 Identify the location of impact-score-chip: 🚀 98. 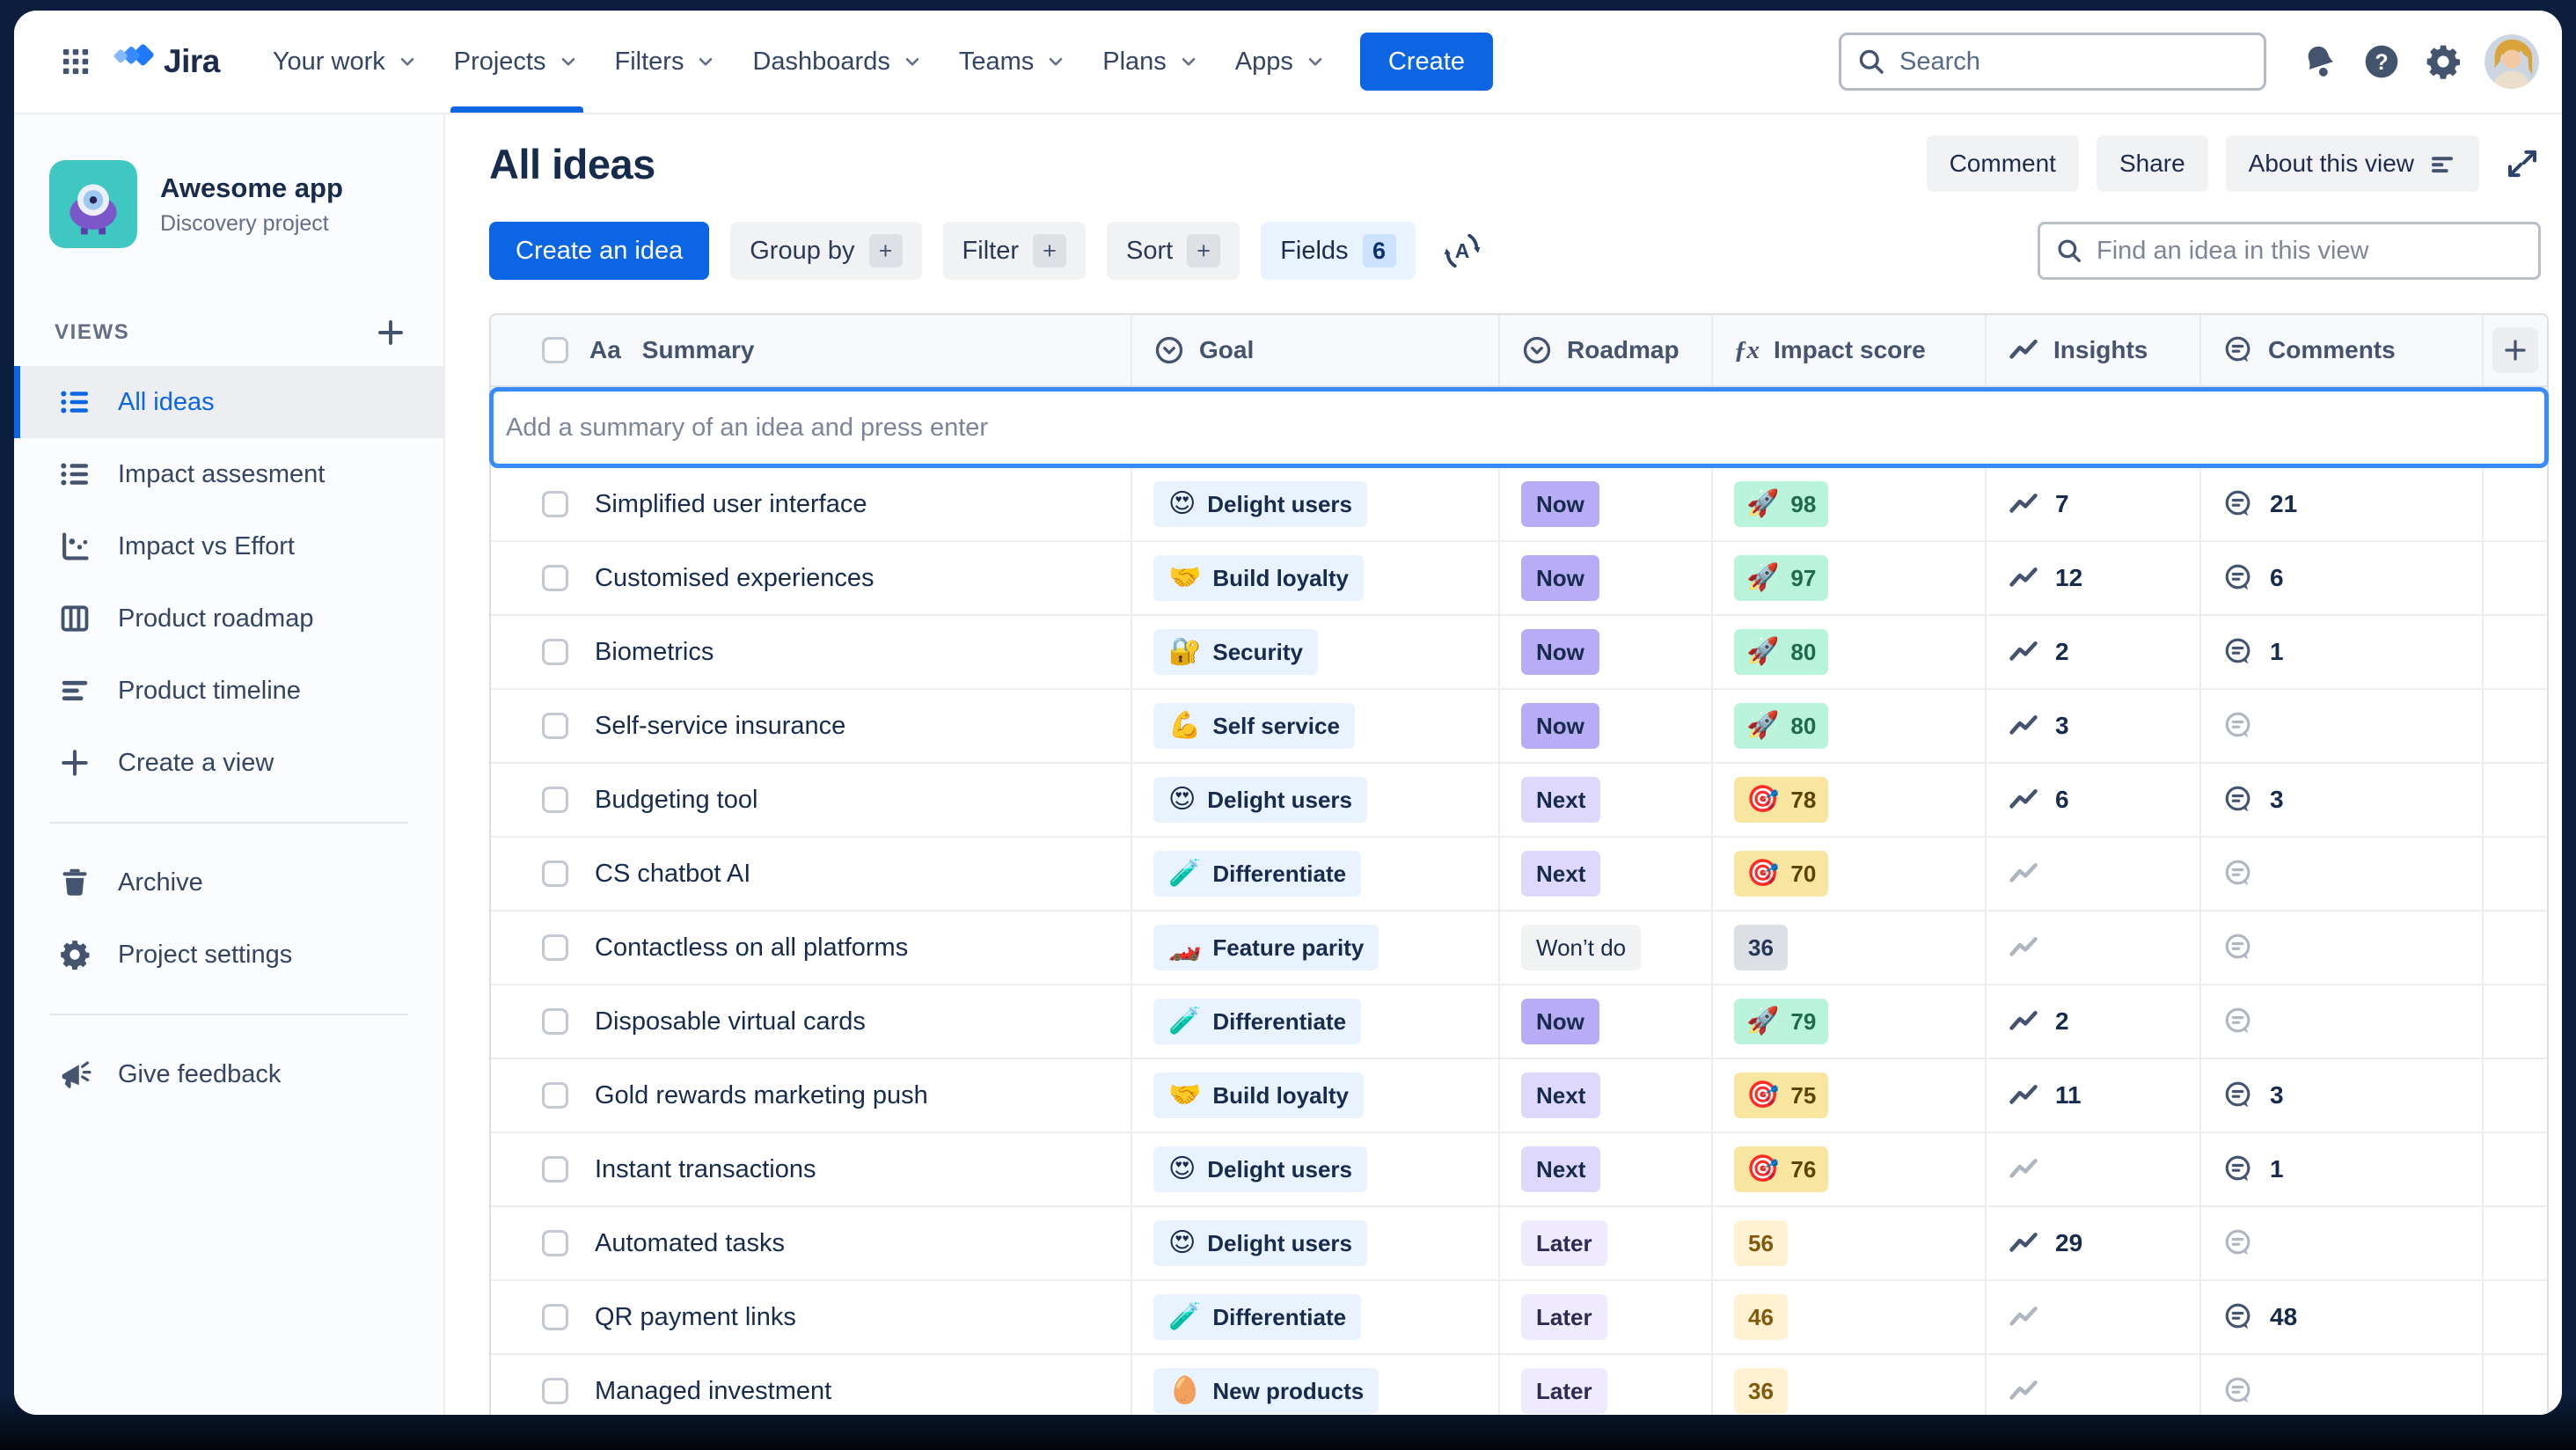
(1781, 504).